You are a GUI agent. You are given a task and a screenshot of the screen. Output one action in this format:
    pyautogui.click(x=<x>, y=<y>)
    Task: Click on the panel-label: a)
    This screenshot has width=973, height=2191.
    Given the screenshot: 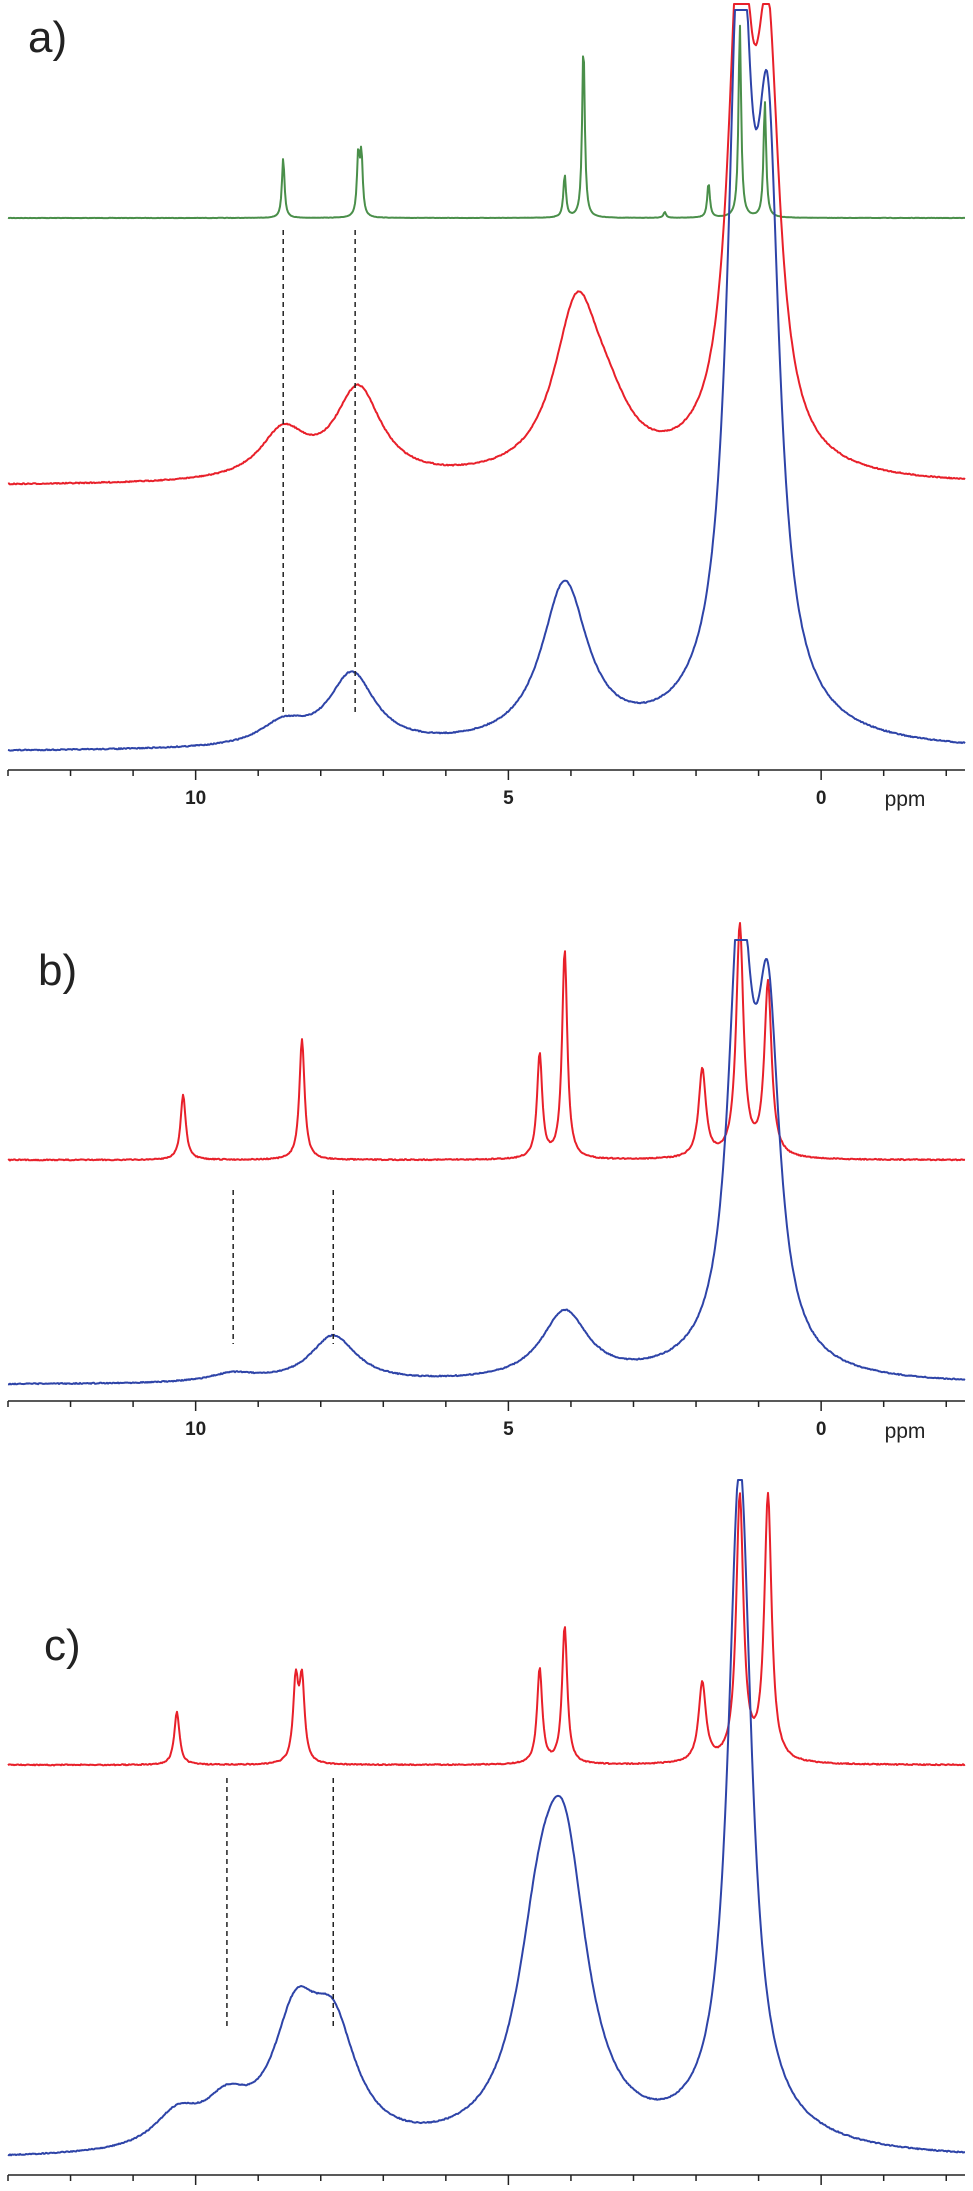 What is the action you would take?
    pyautogui.click(x=47, y=37)
    